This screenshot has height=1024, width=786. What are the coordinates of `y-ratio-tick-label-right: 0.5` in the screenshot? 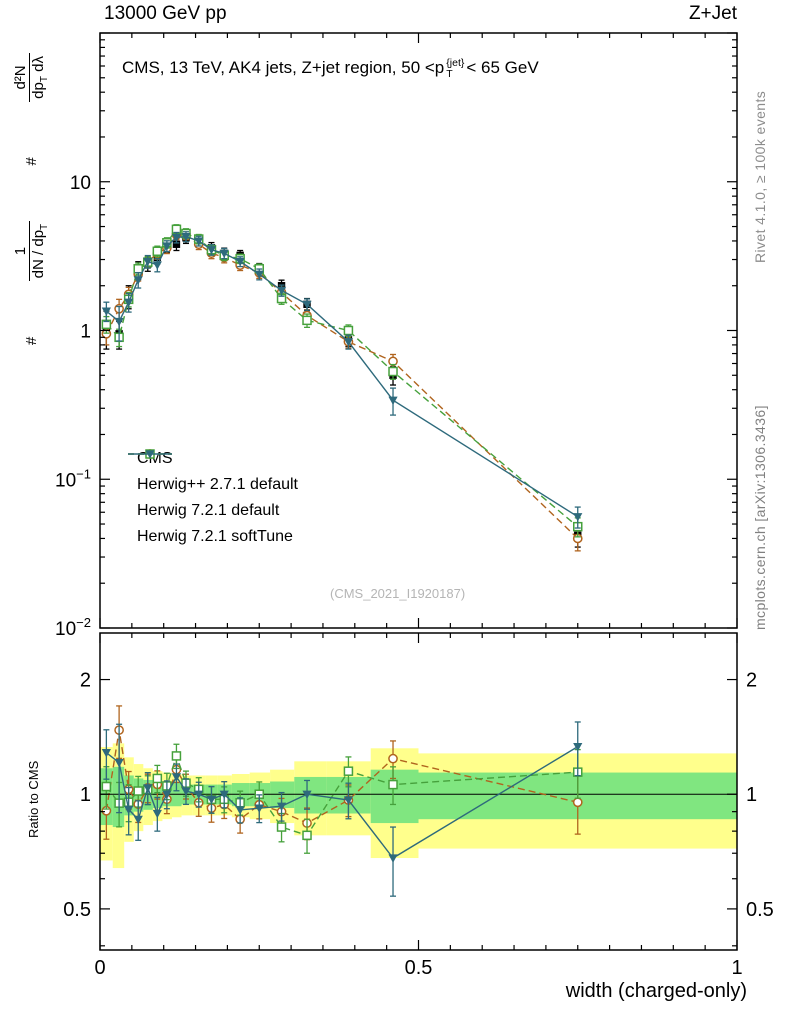 It's located at (760, 910).